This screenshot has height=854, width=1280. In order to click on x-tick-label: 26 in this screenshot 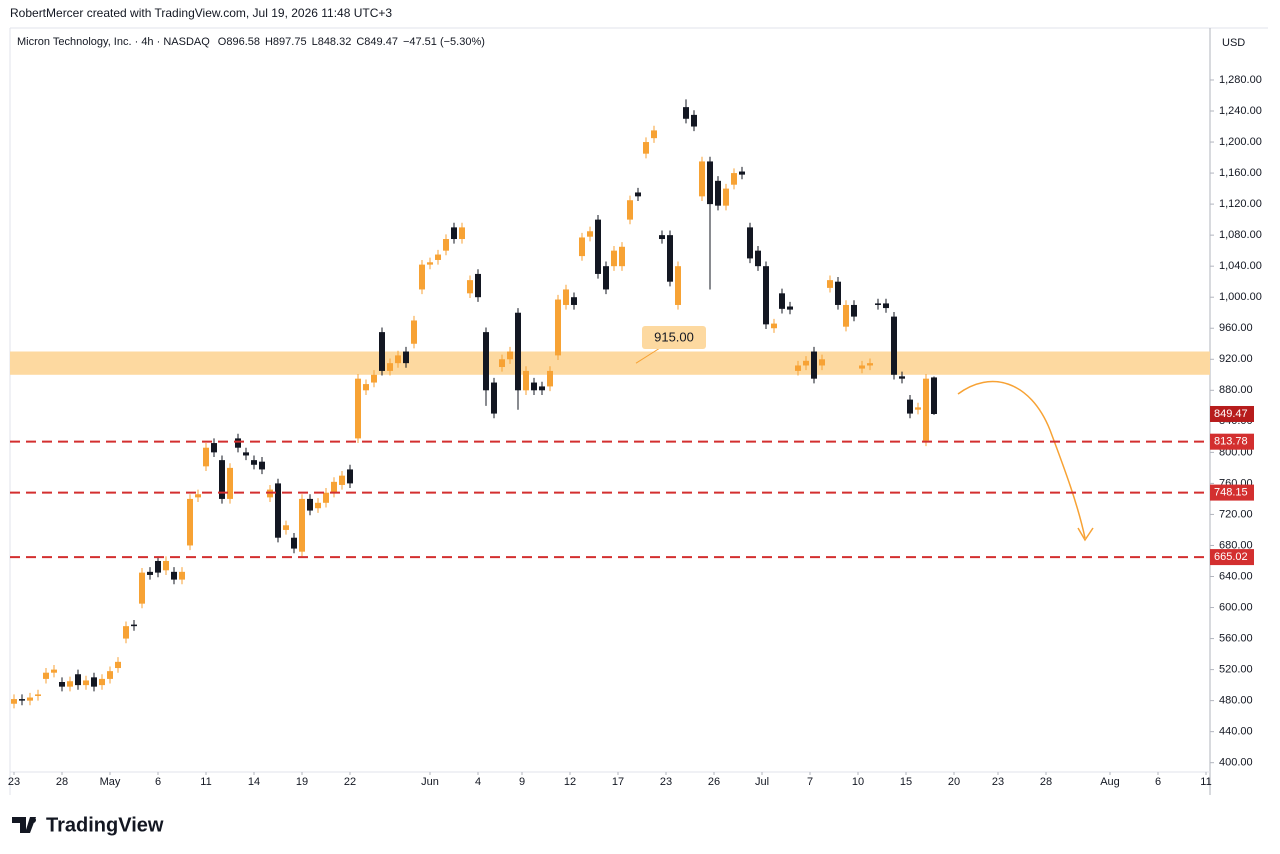, I will do `click(714, 782)`.